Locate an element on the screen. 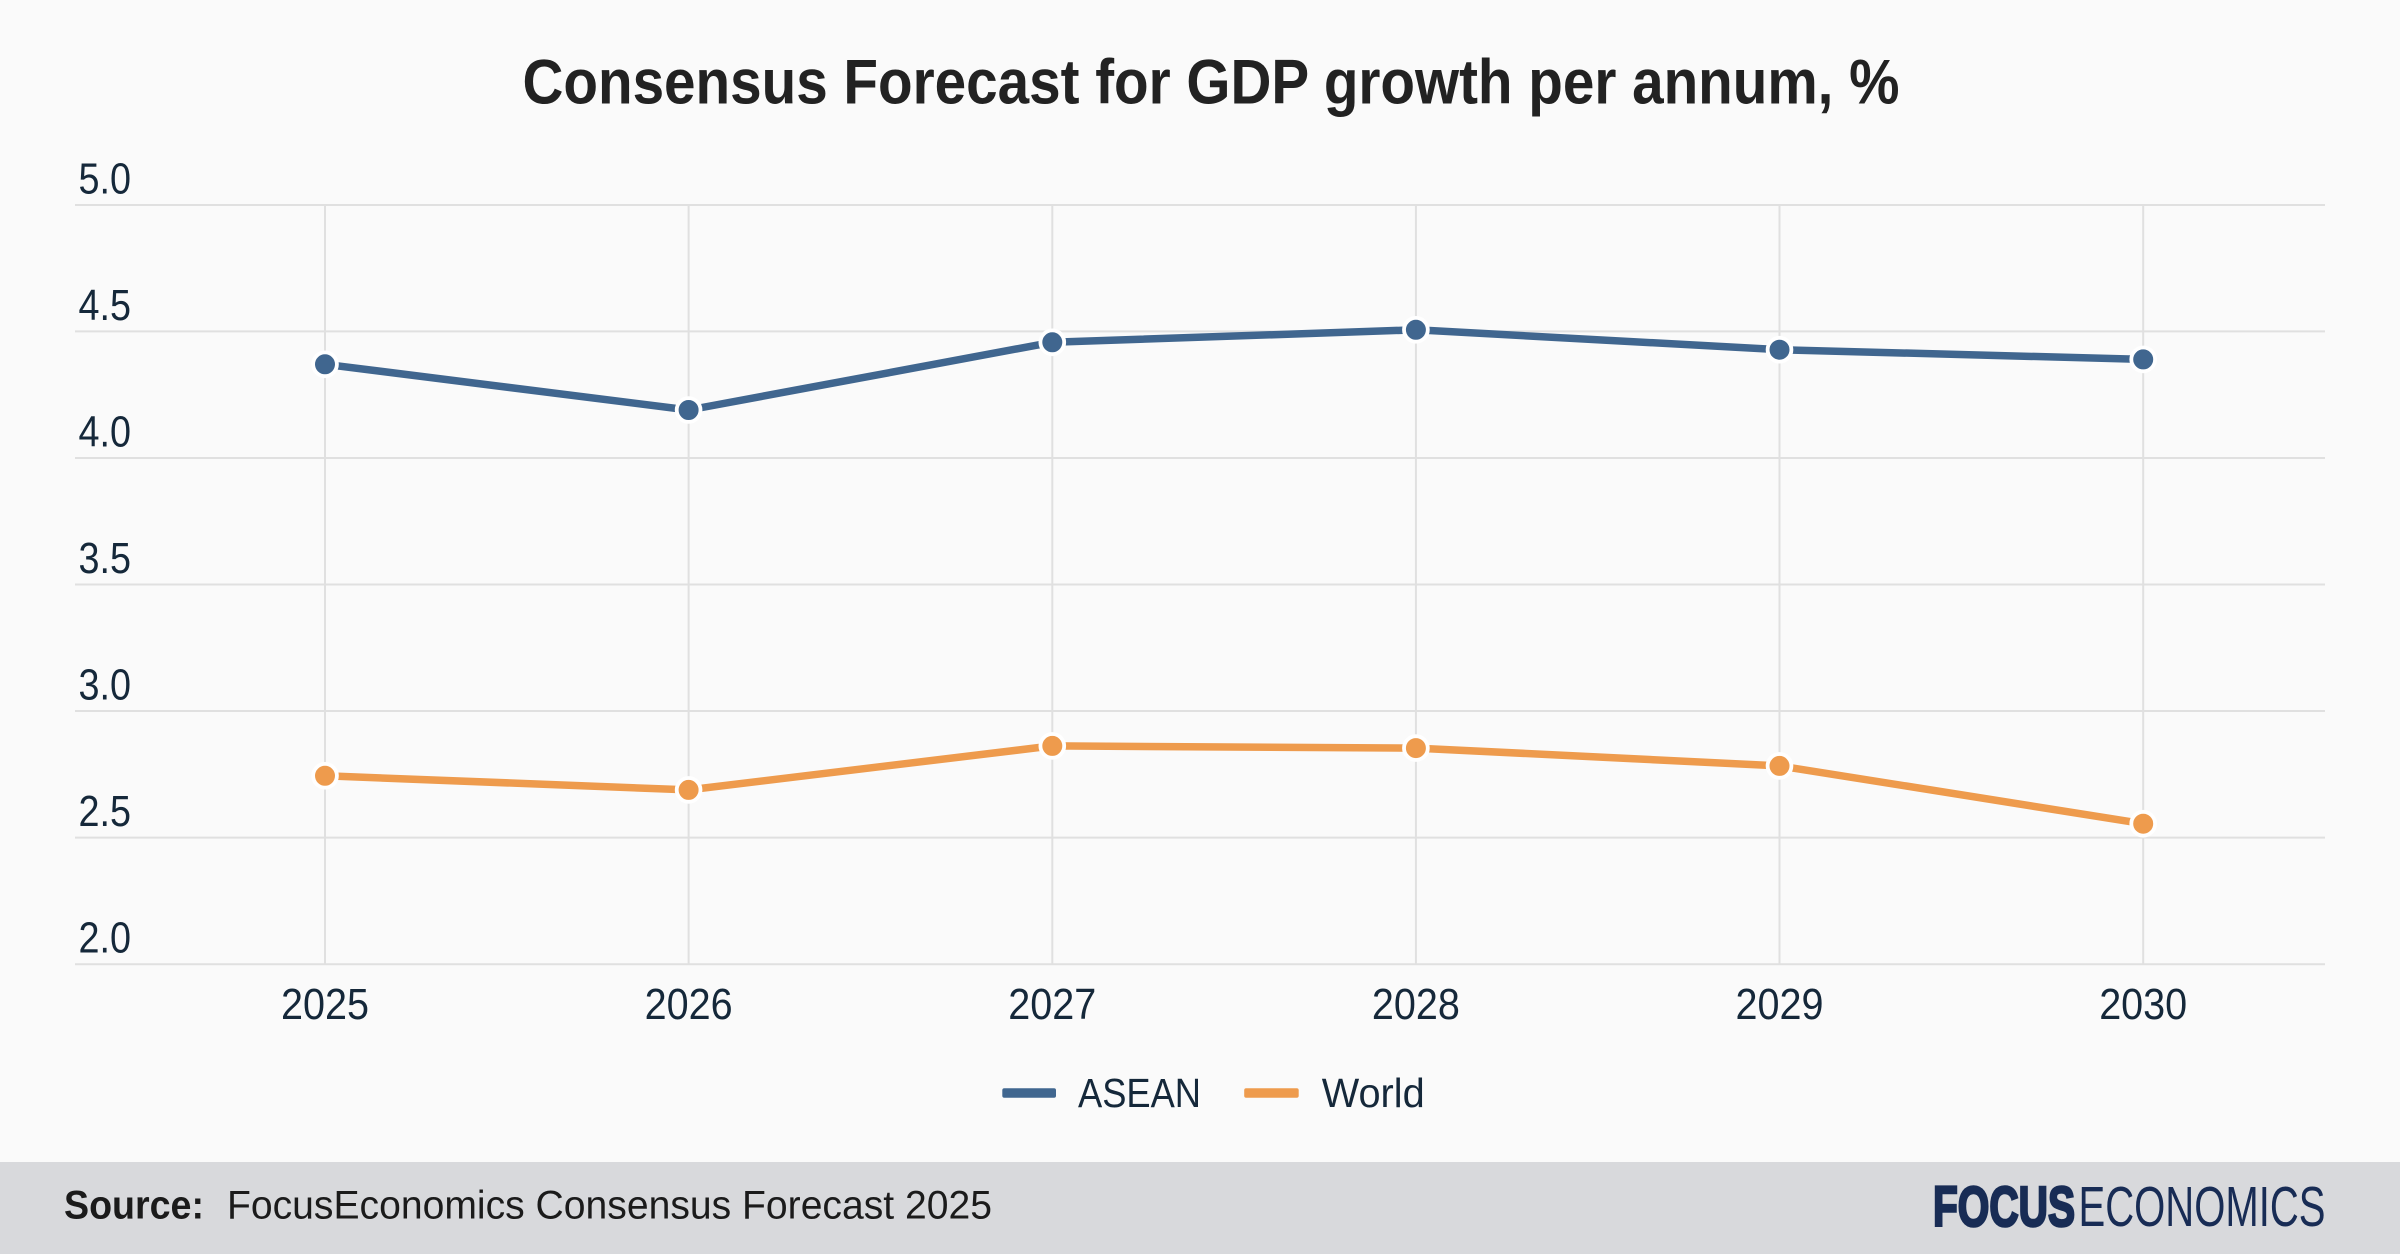  svg-text: 2026 is located at coordinates (689, 1005).